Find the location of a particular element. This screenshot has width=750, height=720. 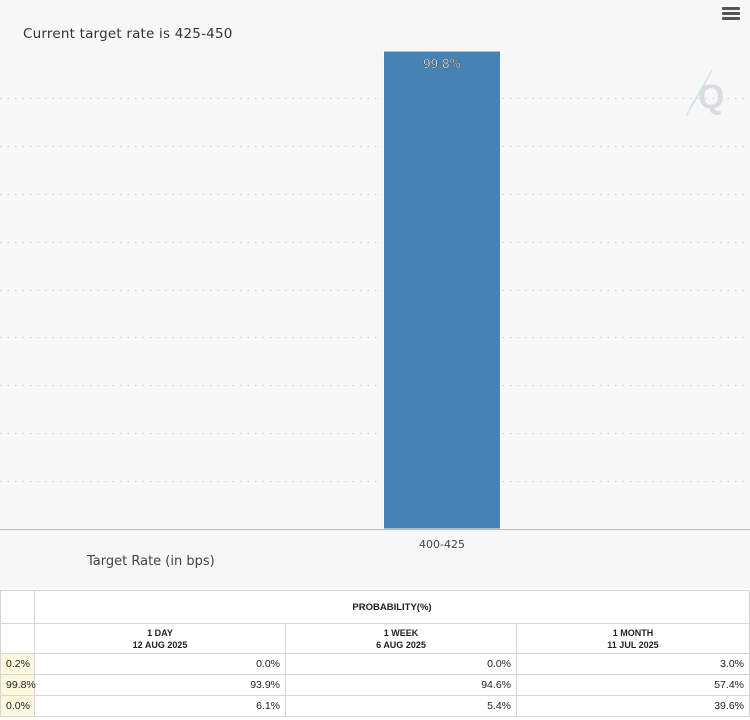

column-period: 1 WEEK is located at coordinates (401, 632).